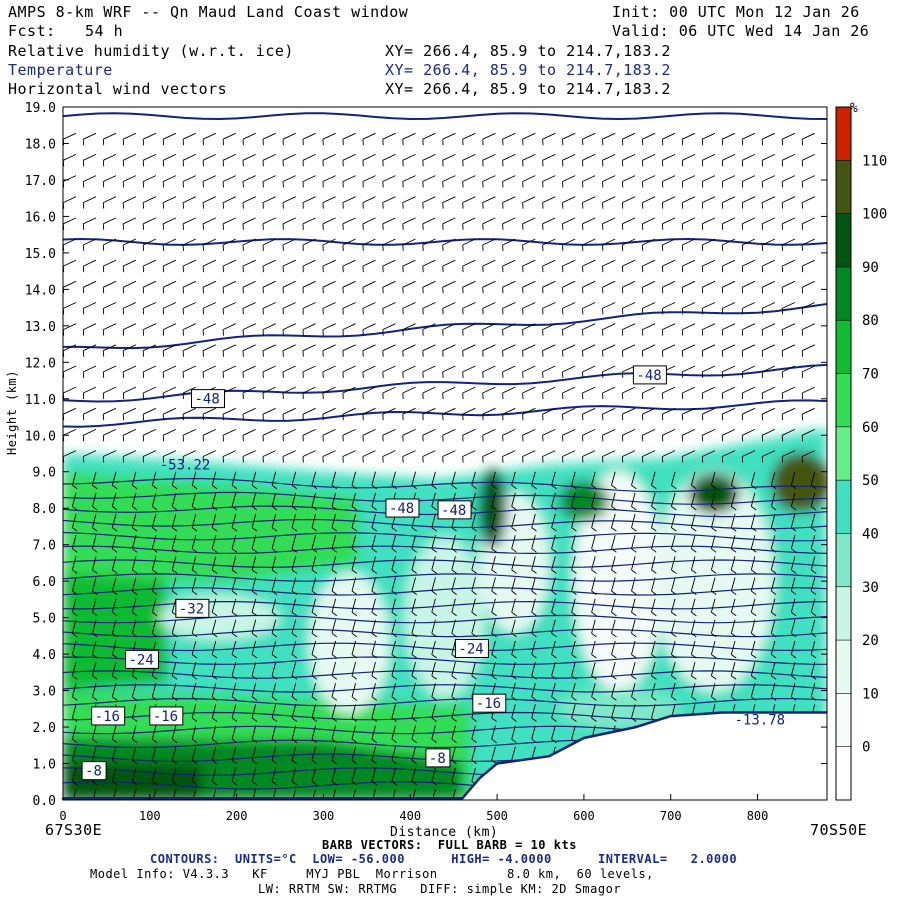  I want to click on x-tick-label: 300, so click(324, 816).